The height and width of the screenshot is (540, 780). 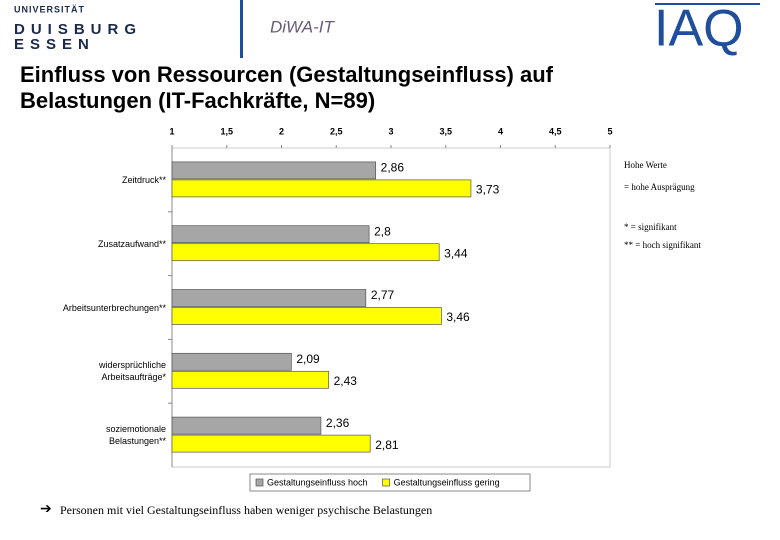 What do you see at coordinates (338, 423) in the screenshot?
I see `data-label: 2,36` at bounding box center [338, 423].